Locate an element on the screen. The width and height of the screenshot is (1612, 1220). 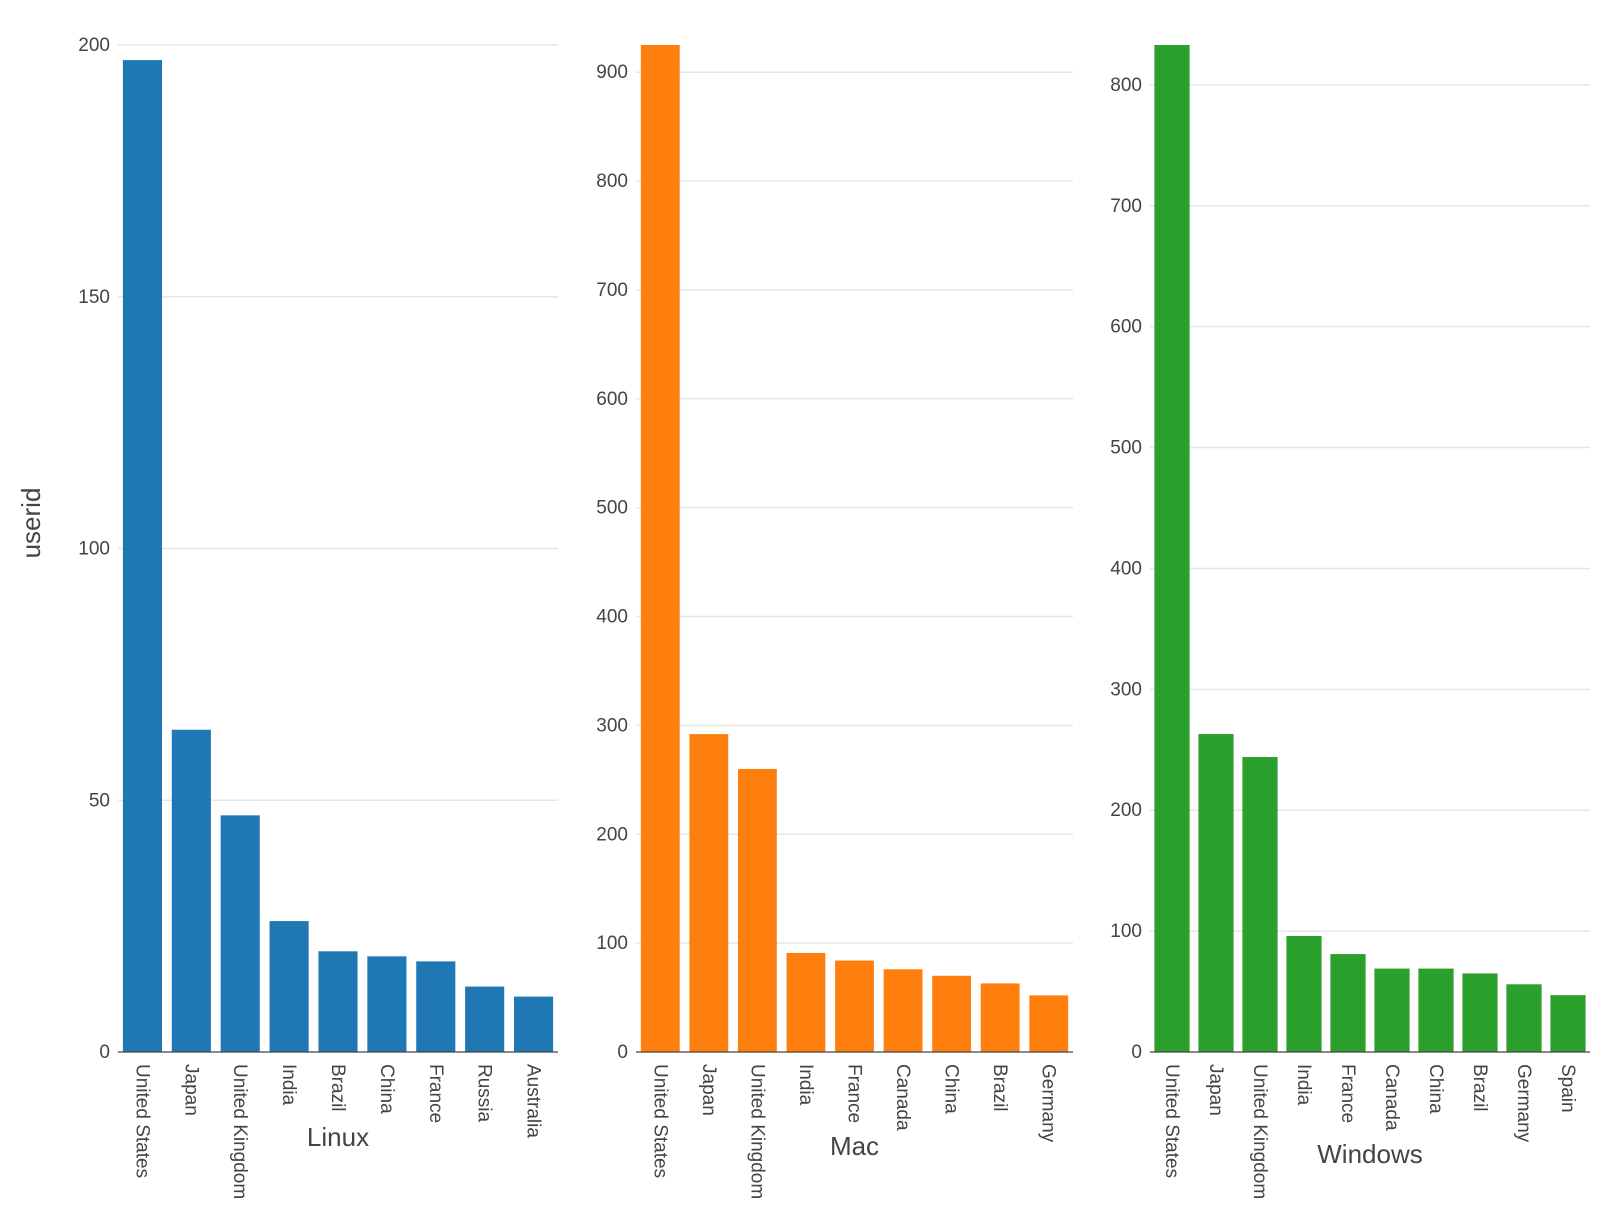
y-axis-title: userid is located at coordinates (31, 523).